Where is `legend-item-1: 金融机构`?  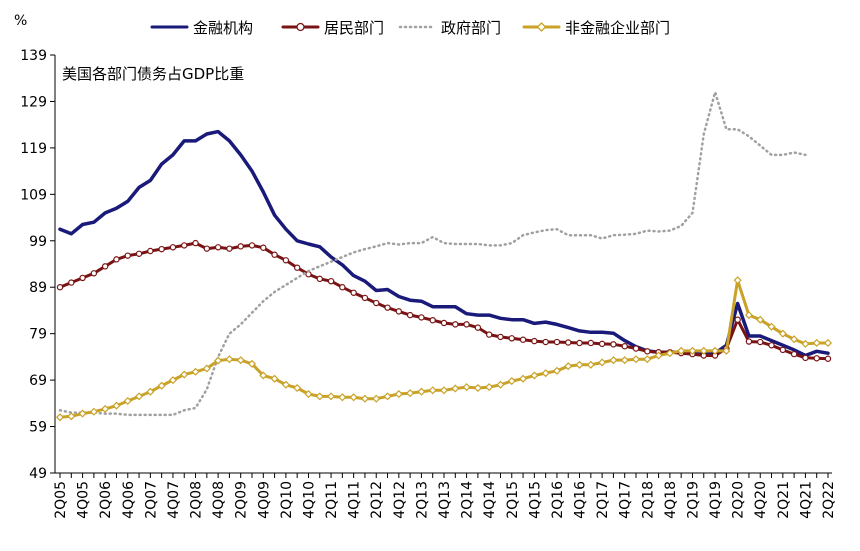
legend-item-1: 金融机构 is located at coordinates (201, 28).